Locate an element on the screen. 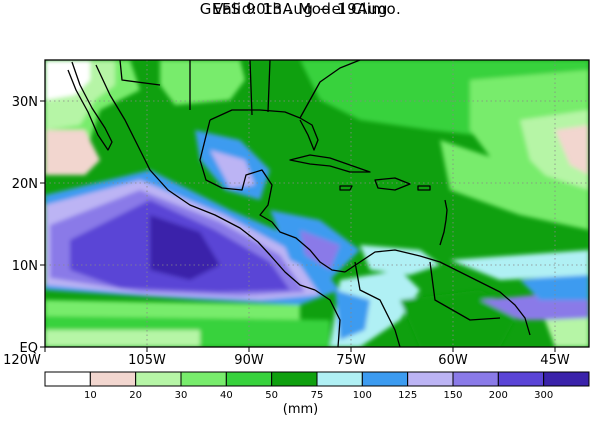  lon-label-105w: 105W is located at coordinates (147, 360).